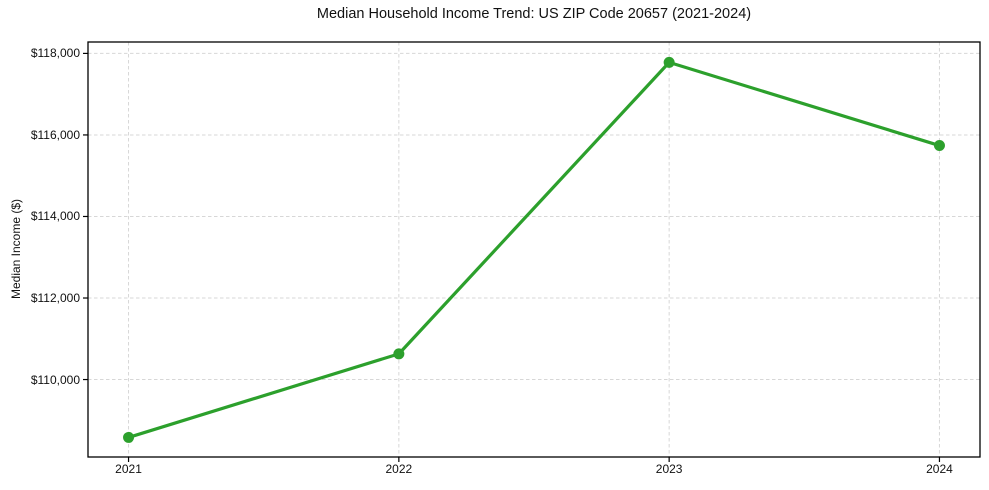 The image size is (989, 490). Describe the element at coordinates (669, 469) in the screenshot. I see `x-tick-label: 2023` at that location.